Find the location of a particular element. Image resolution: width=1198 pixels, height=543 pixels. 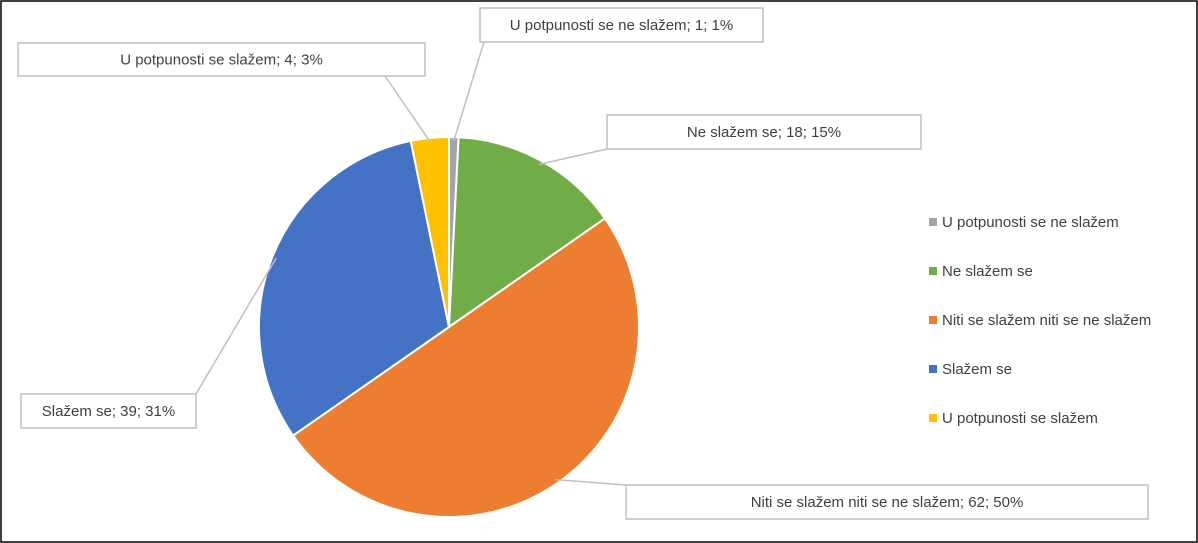

legend-label: Slažem se is located at coordinates (977, 369).